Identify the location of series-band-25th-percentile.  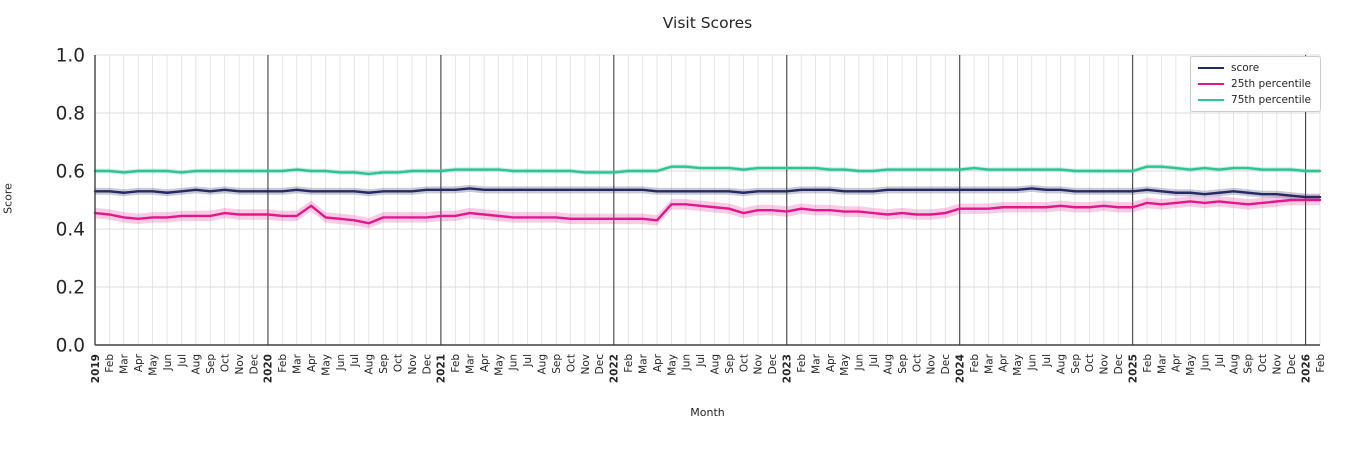
(707, 211).